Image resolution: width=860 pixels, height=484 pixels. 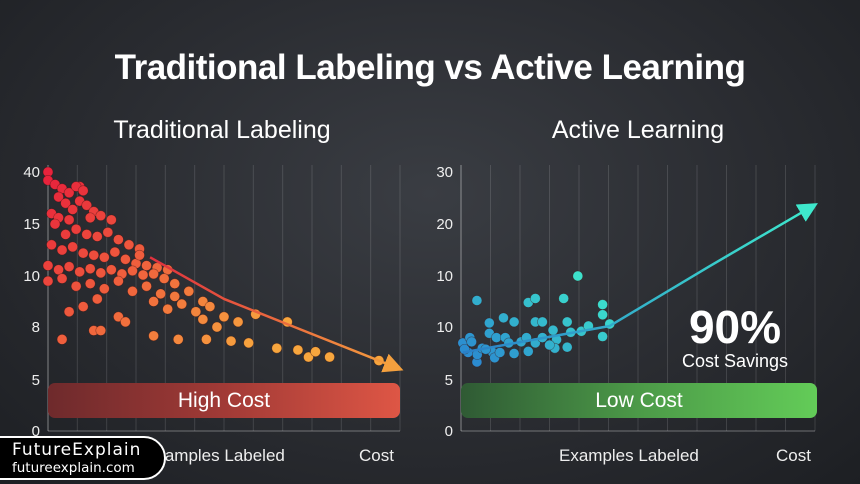 I want to click on y-tick-label: 20, so click(x=444, y=224).